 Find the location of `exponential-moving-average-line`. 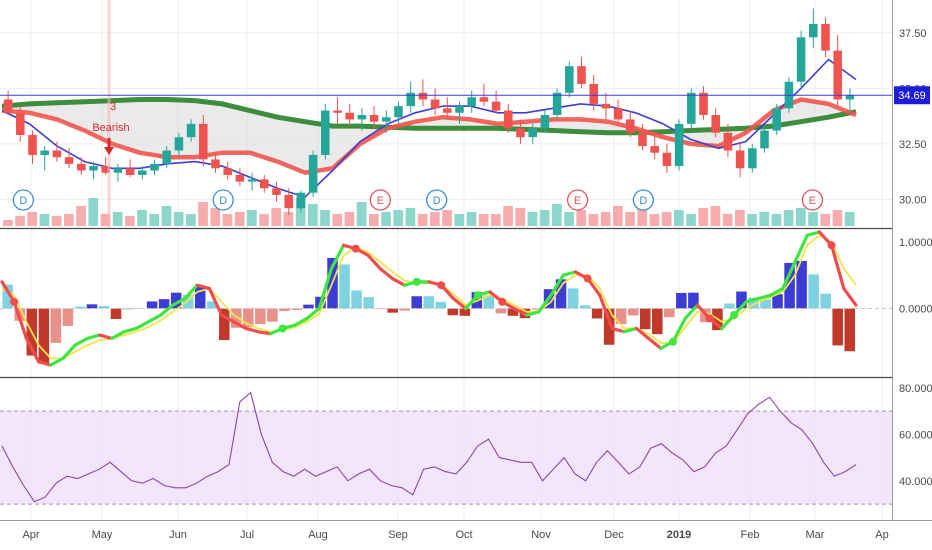

exponential-moving-average-line is located at coordinates (429, 136).